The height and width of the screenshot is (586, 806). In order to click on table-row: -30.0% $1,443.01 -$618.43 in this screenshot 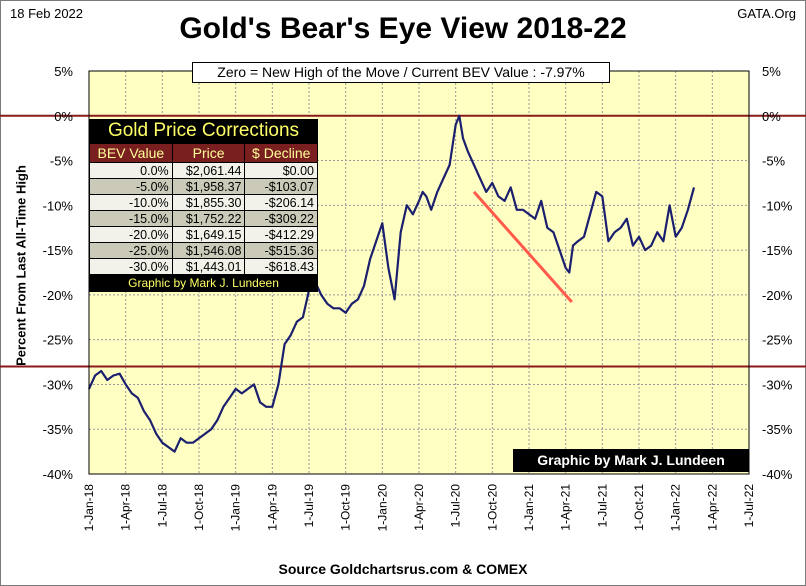, I will do `click(203, 266)`.